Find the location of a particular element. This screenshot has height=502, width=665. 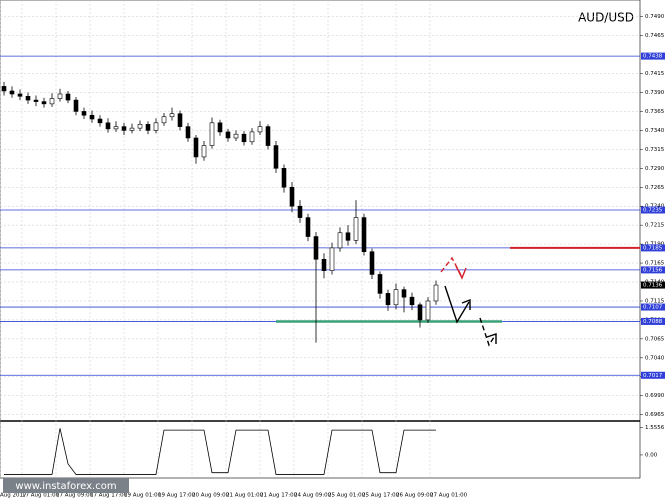

red-arrowhead is located at coordinates (461, 272).